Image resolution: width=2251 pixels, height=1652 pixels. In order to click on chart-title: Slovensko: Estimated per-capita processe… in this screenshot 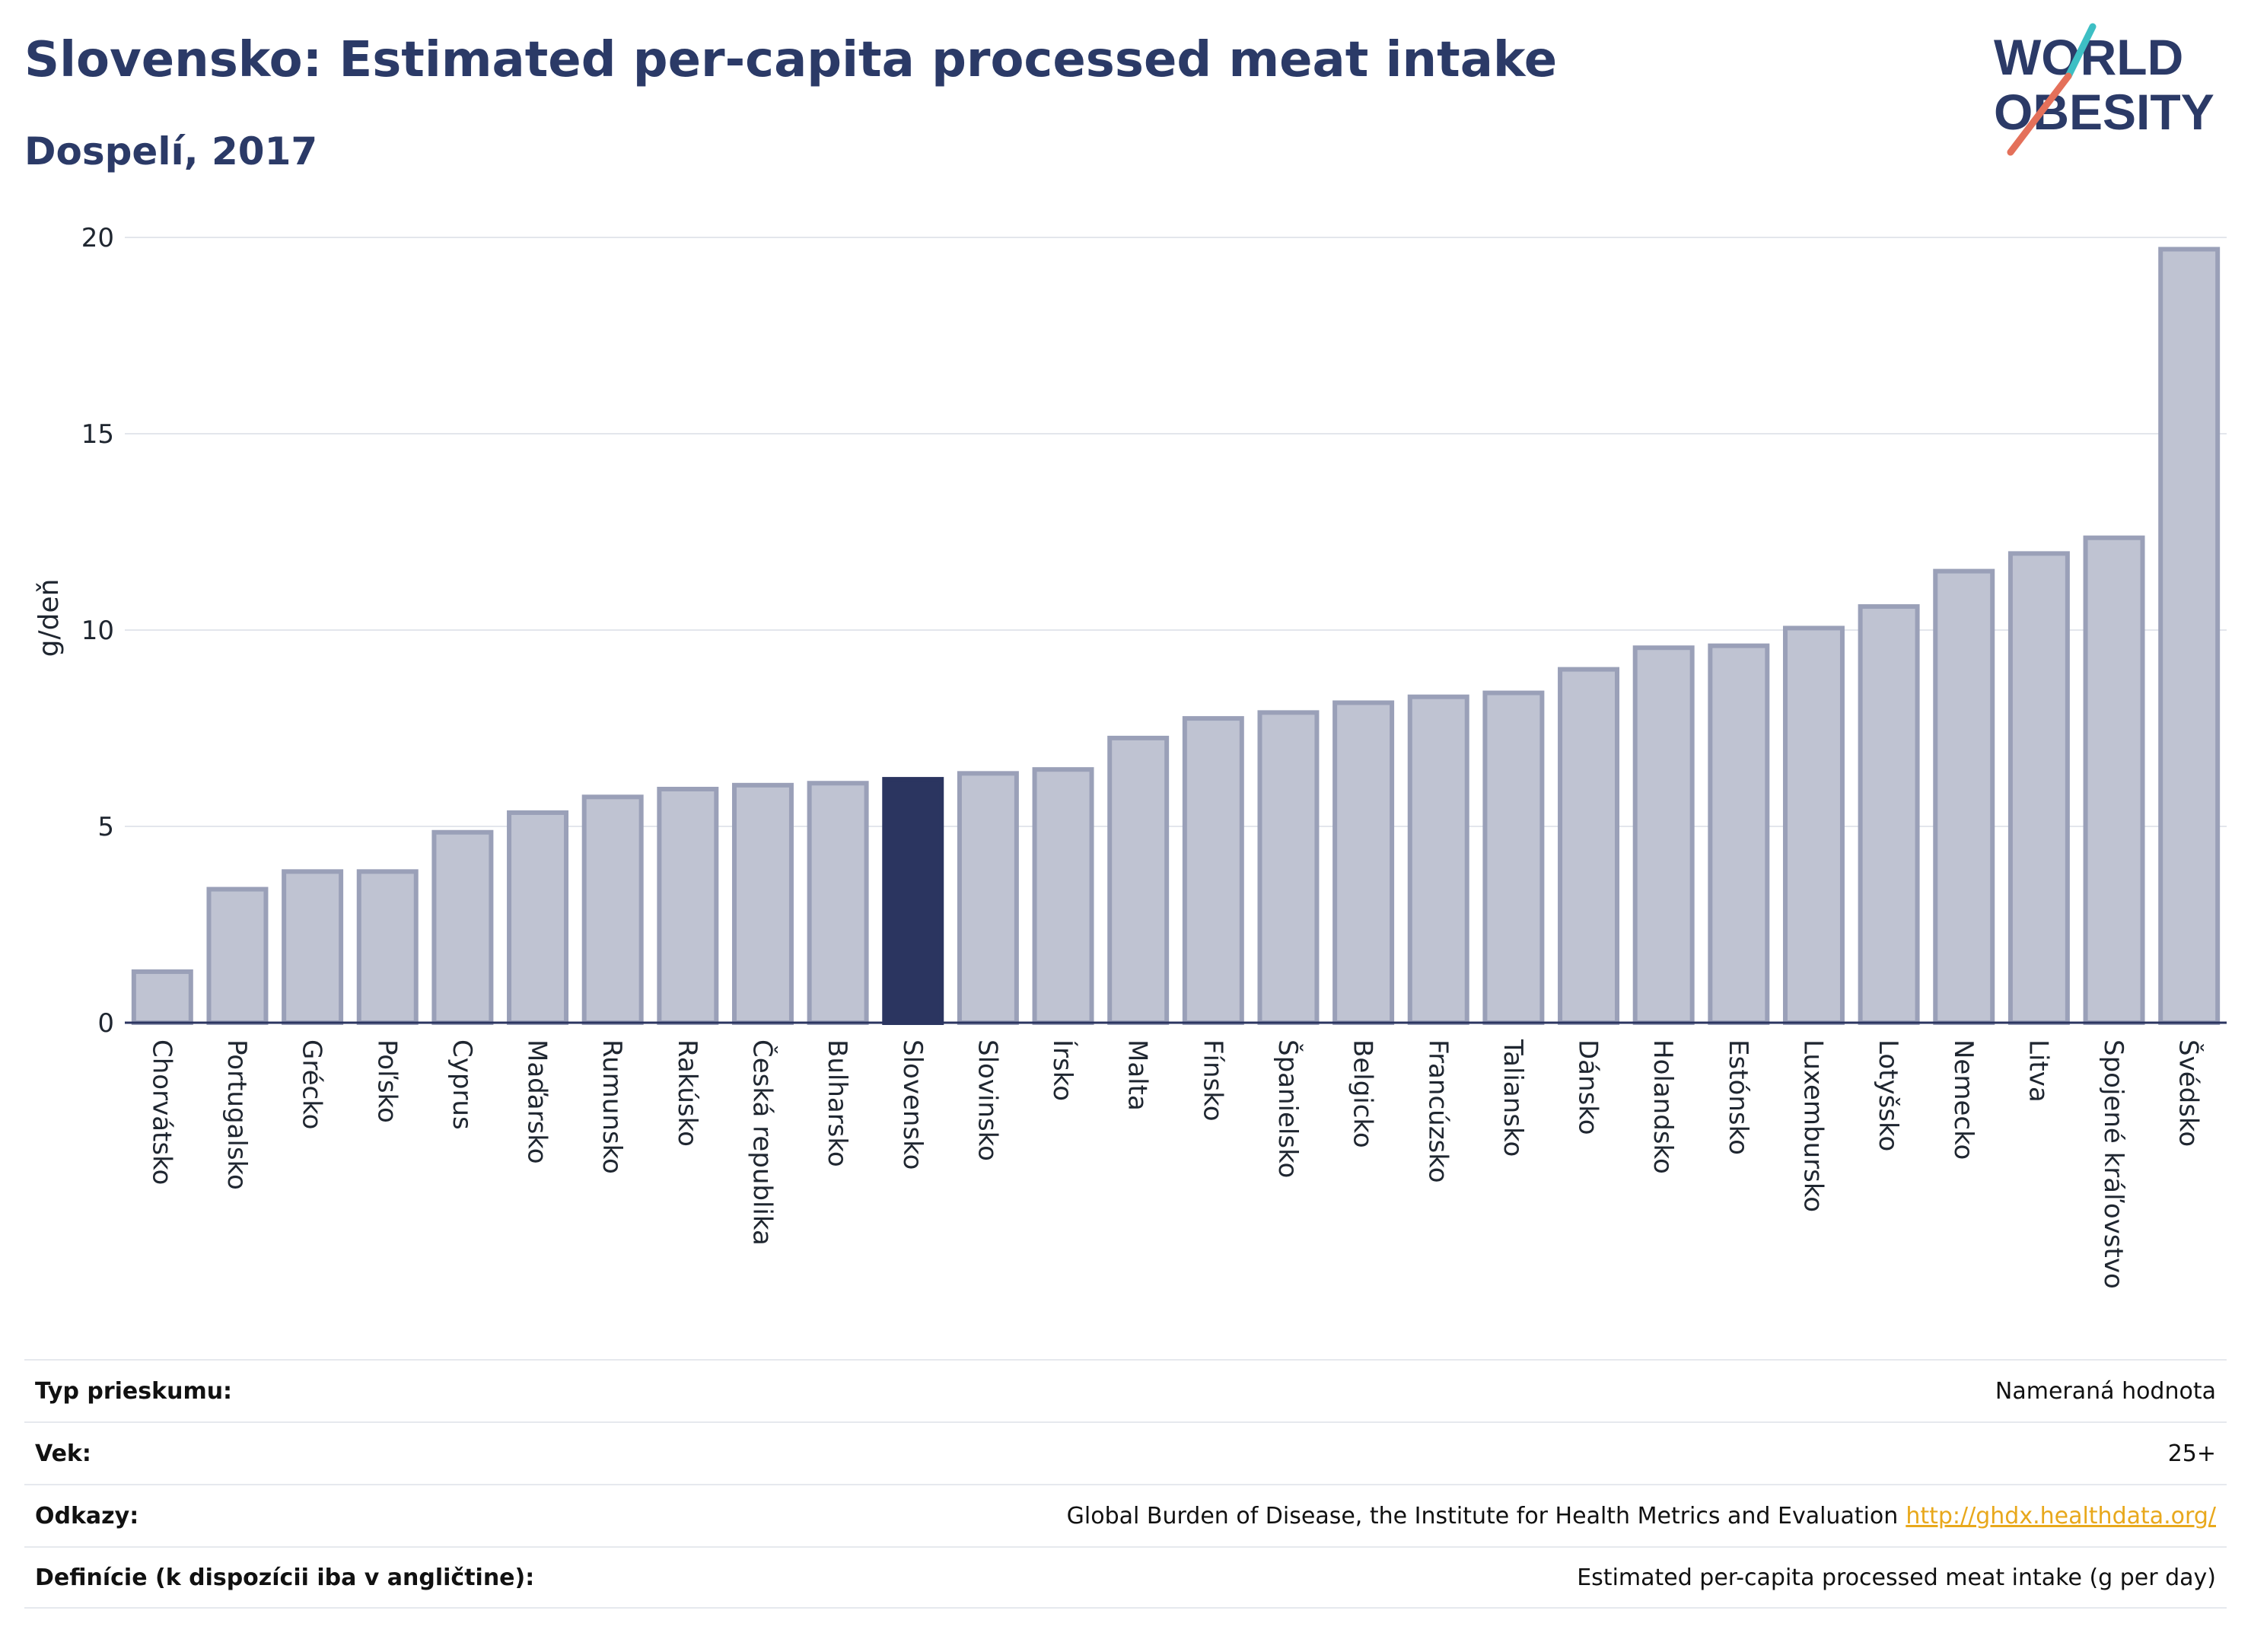, I will do `click(791, 60)`.